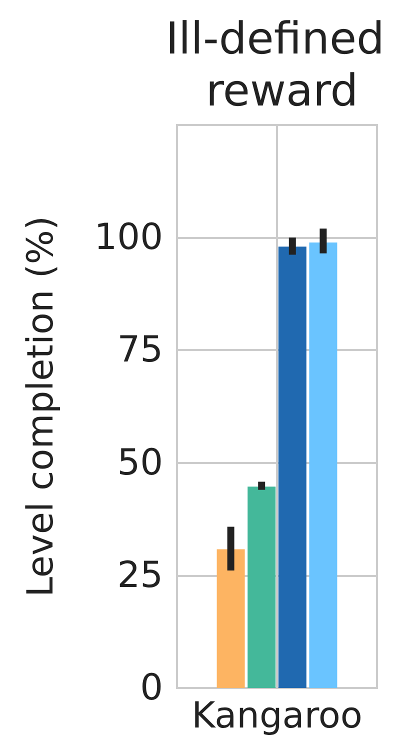 This screenshot has height=752, width=410. I want to click on y-tick-label: 0, so click(151, 688).